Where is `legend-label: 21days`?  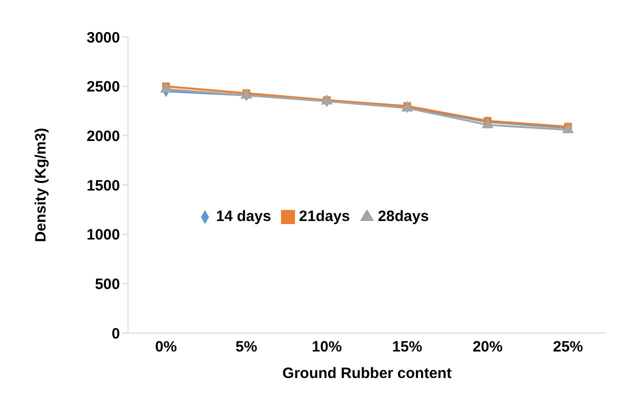
legend-label: 21days is located at coordinates (324, 216).